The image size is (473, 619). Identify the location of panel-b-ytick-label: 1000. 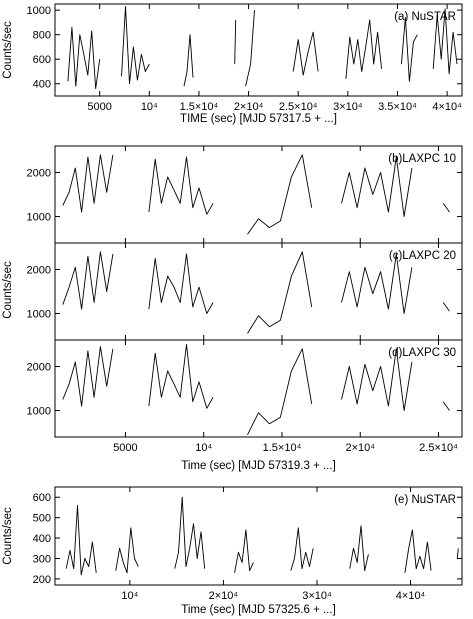
(39, 218).